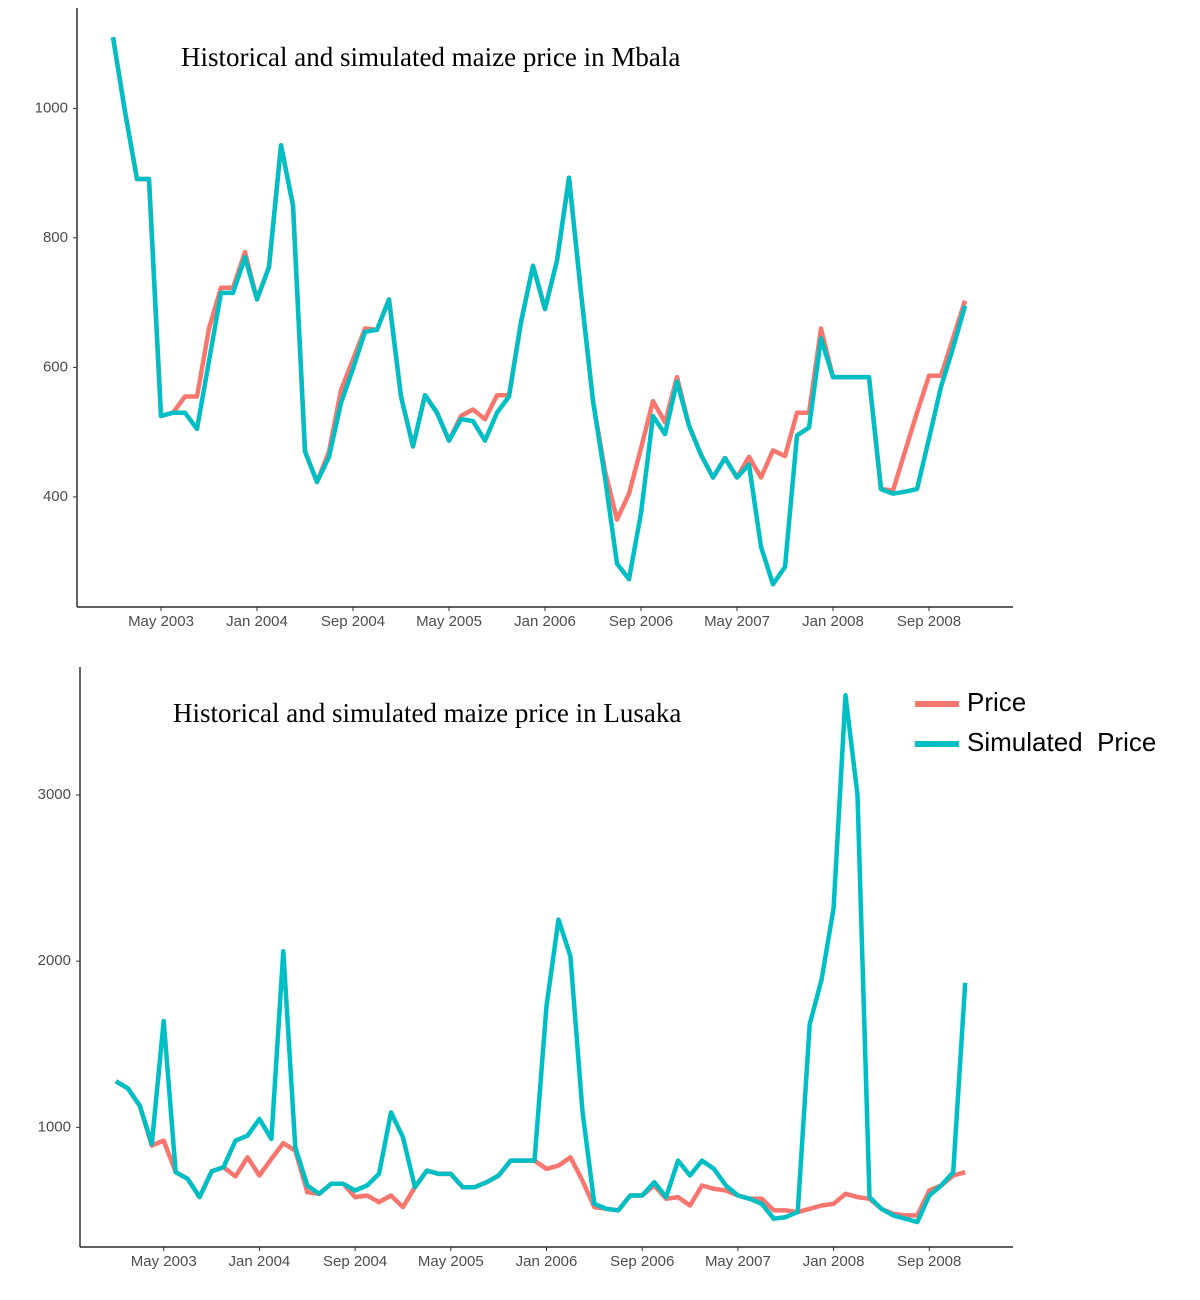 This screenshot has width=1200, height=1300. Describe the element at coordinates (55, 366) in the screenshot. I see `y-tick-label: 600` at that location.